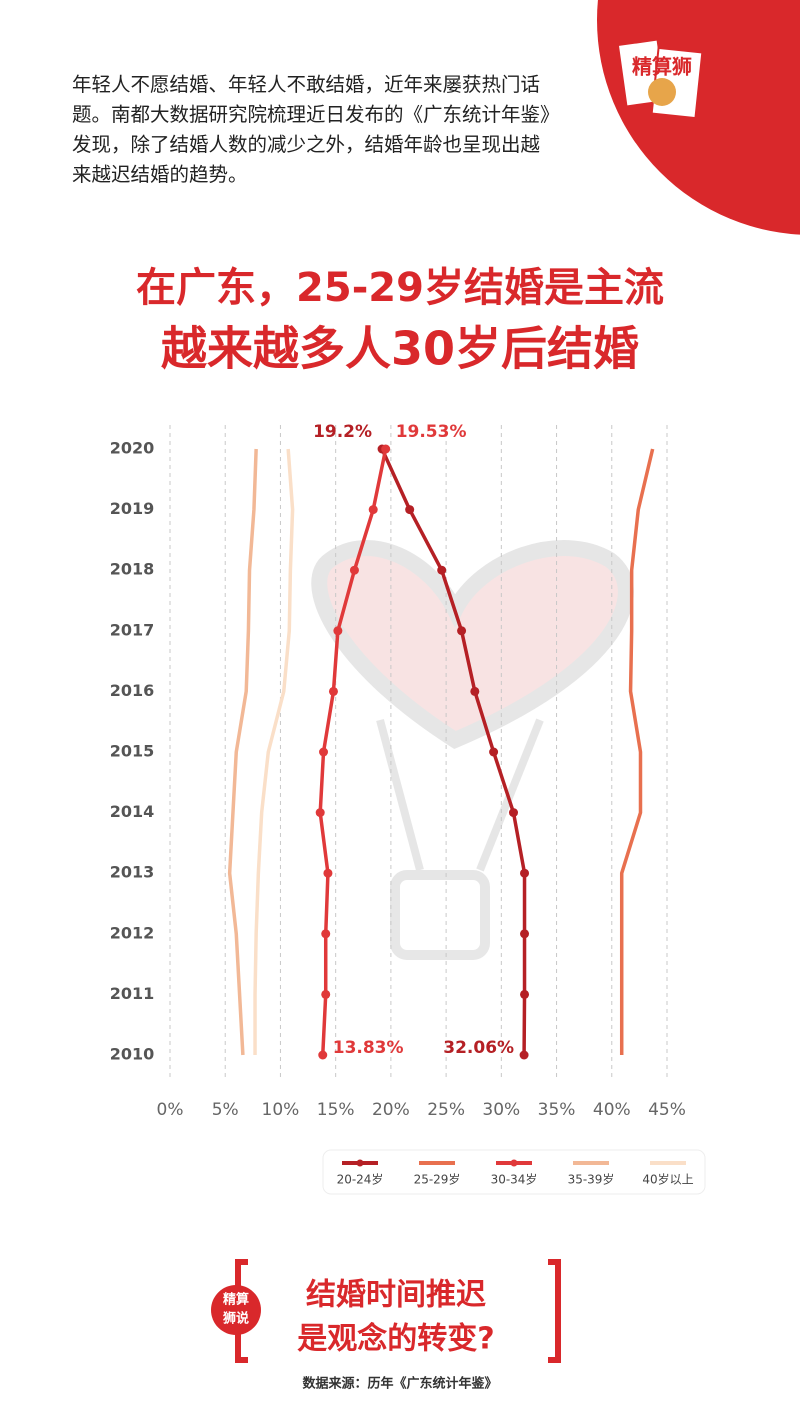  Describe the element at coordinates (170, 1110) in the screenshot. I see `x-tick-label: 0%` at that location.